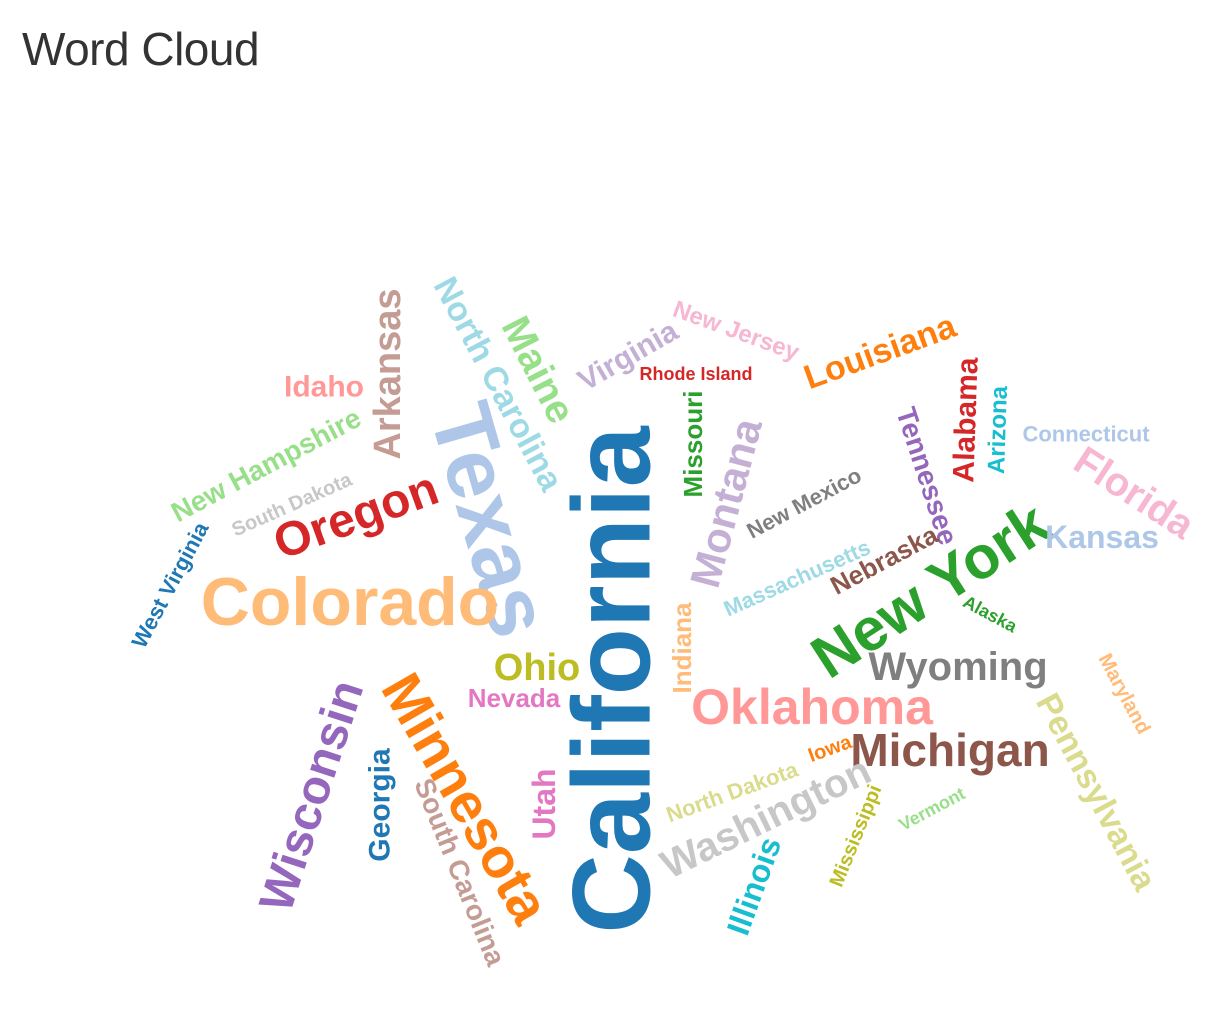  Describe the element at coordinates (932, 808) in the screenshot. I see `word-vermont: Vermont` at that location.